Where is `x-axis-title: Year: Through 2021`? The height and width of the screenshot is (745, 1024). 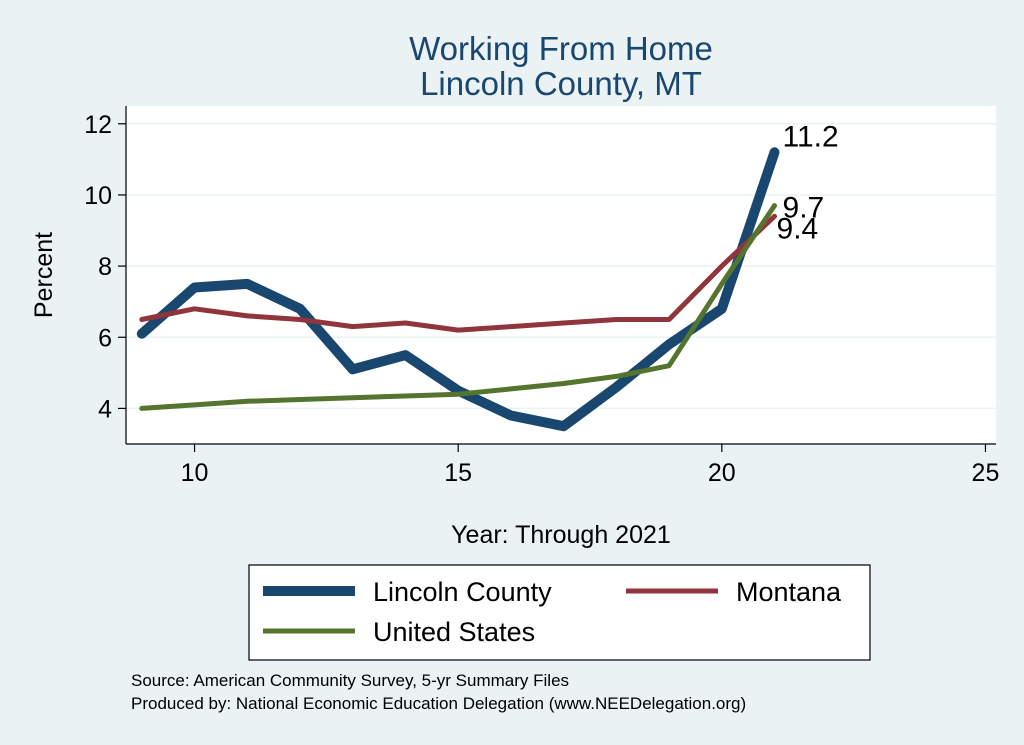
x-axis-title: Year: Through 2021 is located at coordinates (561, 535).